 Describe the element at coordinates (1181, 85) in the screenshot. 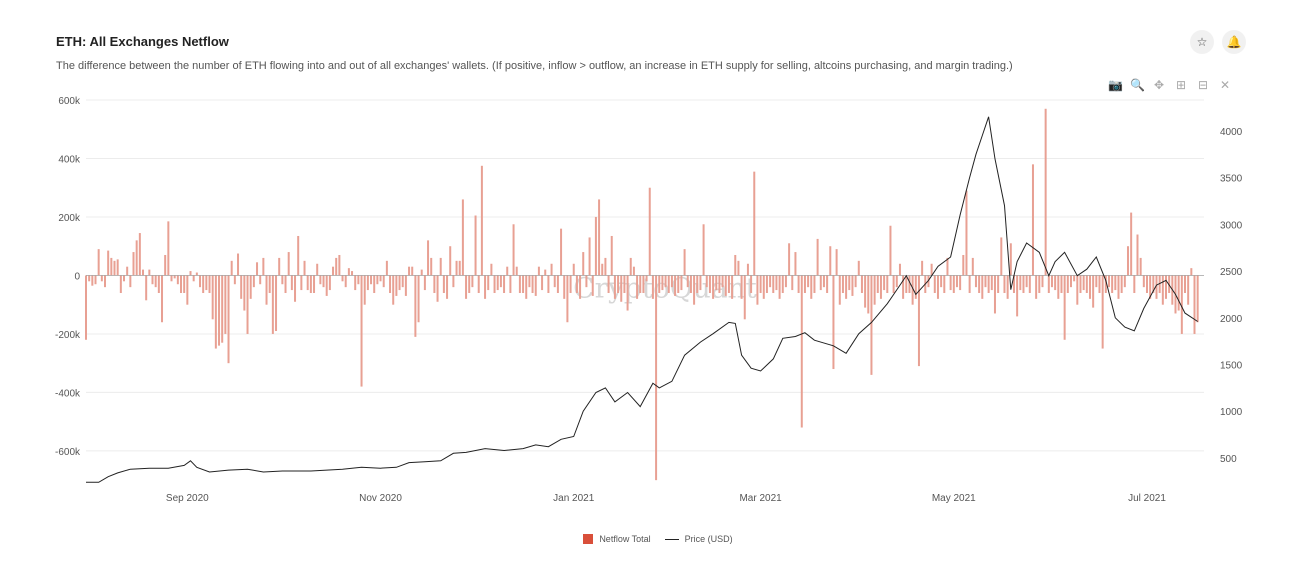

I see `zoom-in-icon: ⊞` at that location.